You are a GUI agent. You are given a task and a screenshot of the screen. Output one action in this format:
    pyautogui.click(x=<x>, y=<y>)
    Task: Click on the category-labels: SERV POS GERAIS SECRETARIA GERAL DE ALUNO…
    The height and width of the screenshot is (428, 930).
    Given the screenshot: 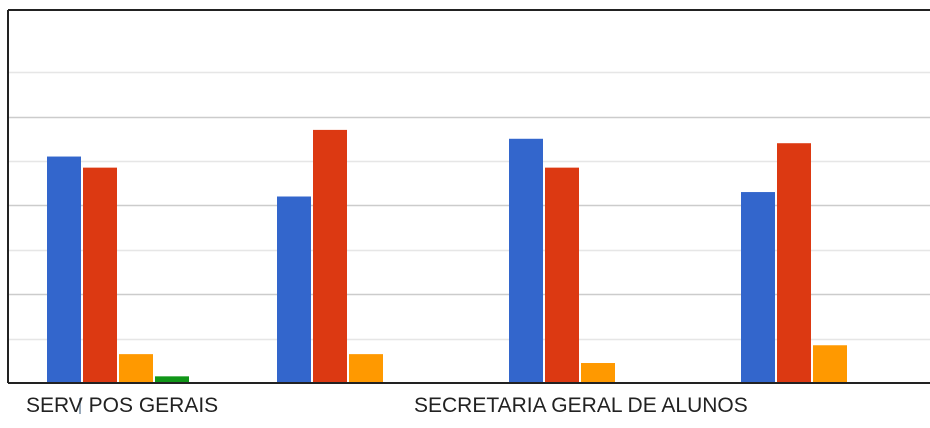 What is the action you would take?
    pyautogui.click(x=387, y=405)
    